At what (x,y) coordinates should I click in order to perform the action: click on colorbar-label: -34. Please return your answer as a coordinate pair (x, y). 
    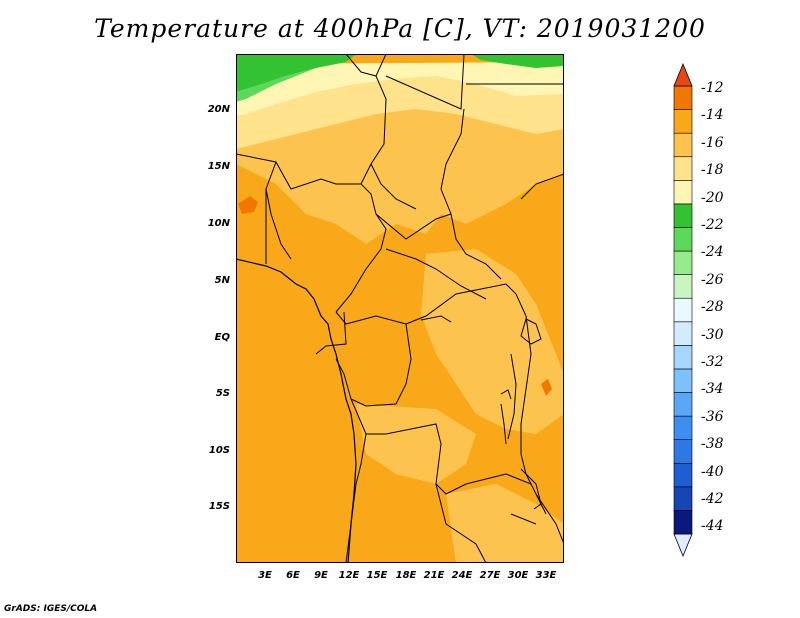
    Looking at the image, I should click on (712, 389).